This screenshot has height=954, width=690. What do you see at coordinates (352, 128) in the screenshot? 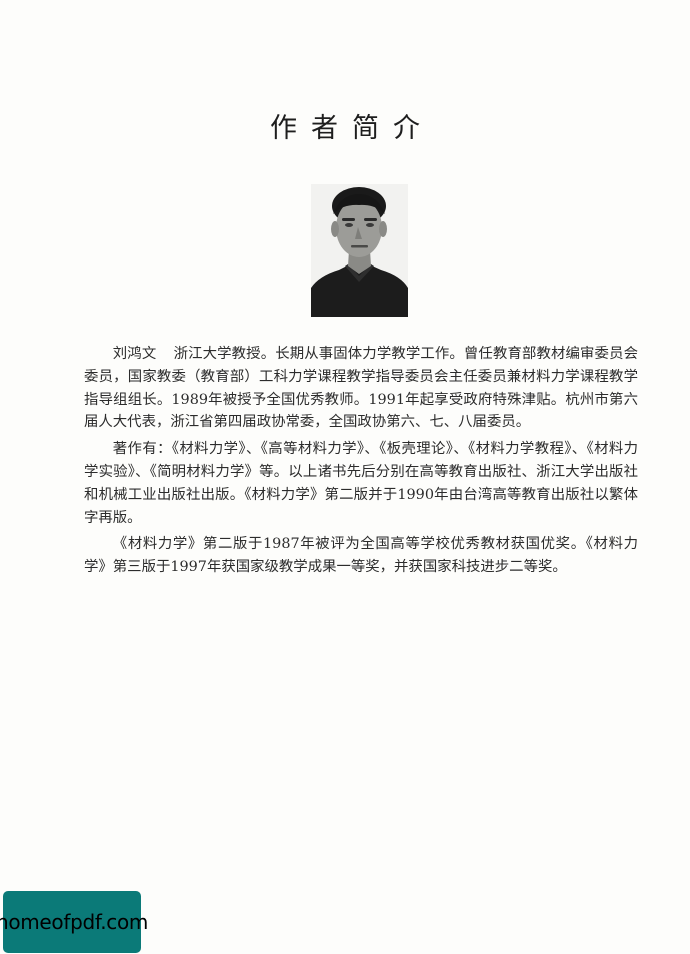
I see `page-title: 作者简介` at bounding box center [352, 128].